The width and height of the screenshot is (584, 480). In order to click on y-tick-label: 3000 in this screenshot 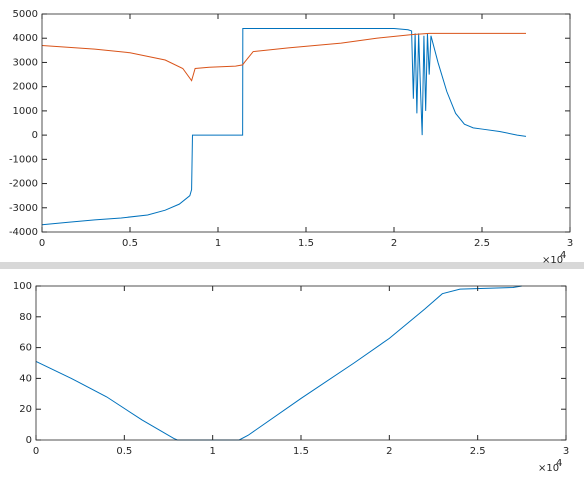, I will do `click(25, 62)`.